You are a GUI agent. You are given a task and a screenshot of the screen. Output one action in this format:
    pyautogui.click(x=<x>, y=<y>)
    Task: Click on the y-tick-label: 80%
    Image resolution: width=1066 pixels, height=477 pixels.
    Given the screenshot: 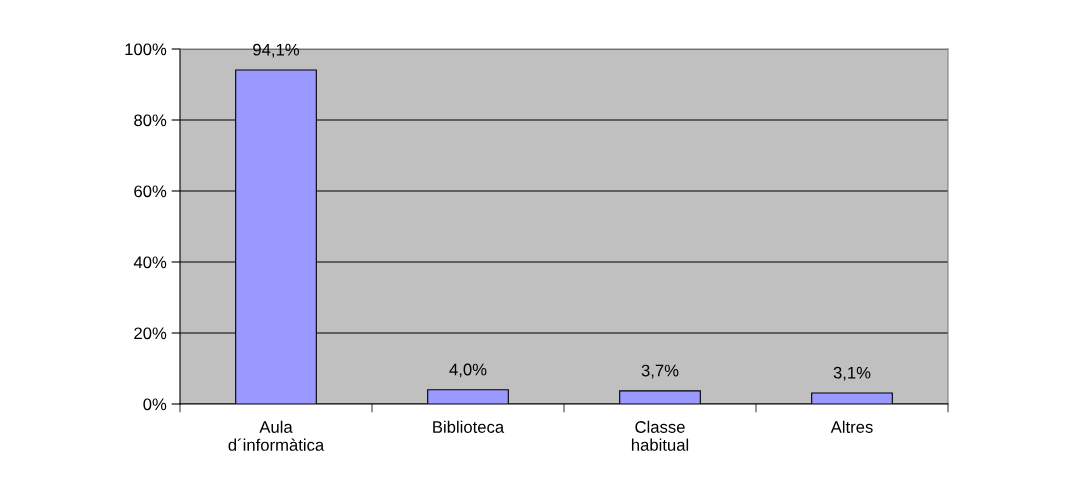 What is the action you would take?
    pyautogui.click(x=150, y=120)
    